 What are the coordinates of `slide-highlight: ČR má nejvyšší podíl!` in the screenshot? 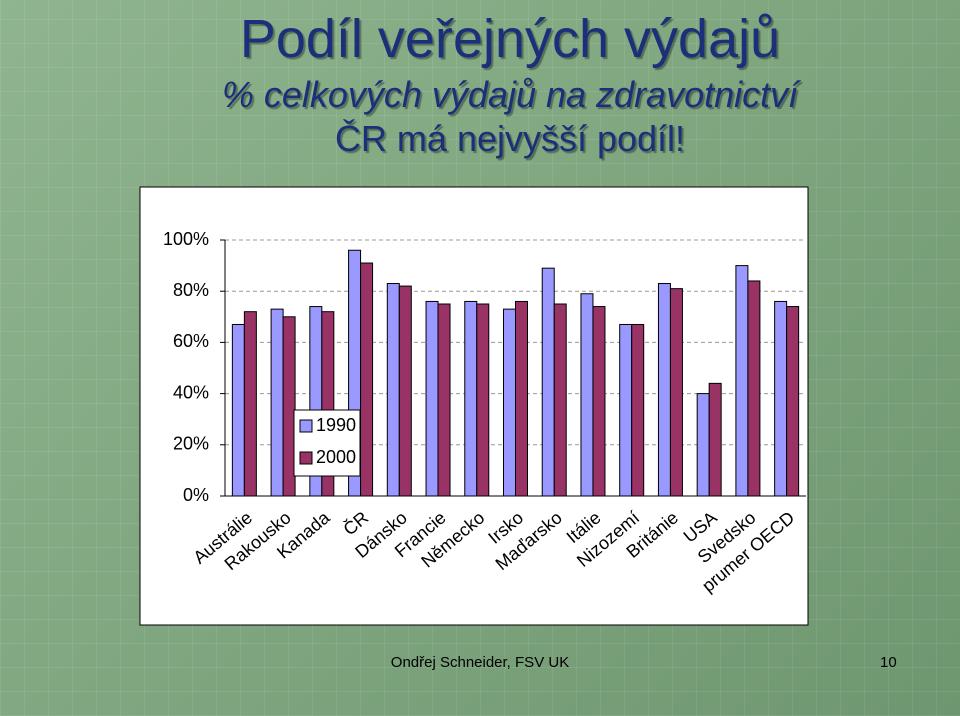 It's located at (510, 138).